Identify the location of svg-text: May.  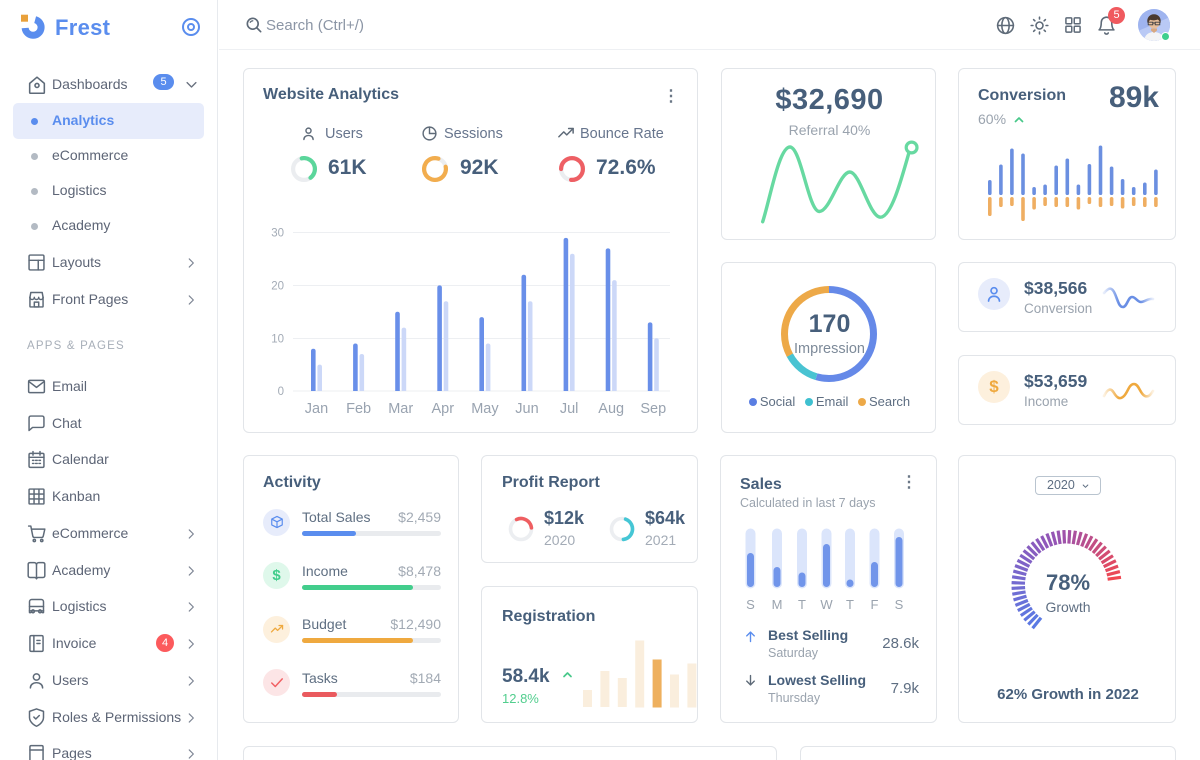
(485, 409).